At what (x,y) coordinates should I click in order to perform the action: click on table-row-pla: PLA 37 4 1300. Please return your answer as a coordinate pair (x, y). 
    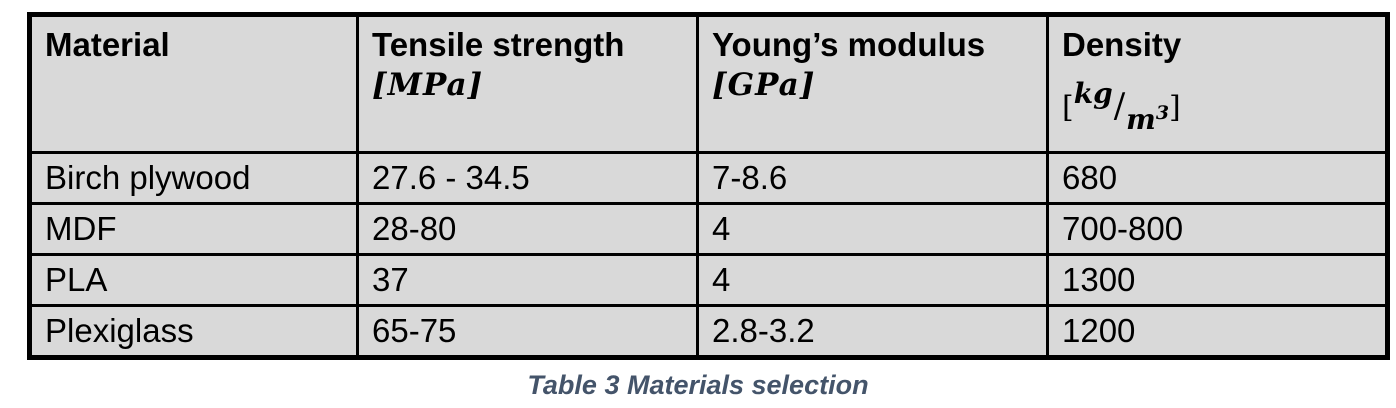
    Looking at the image, I should click on (708, 280).